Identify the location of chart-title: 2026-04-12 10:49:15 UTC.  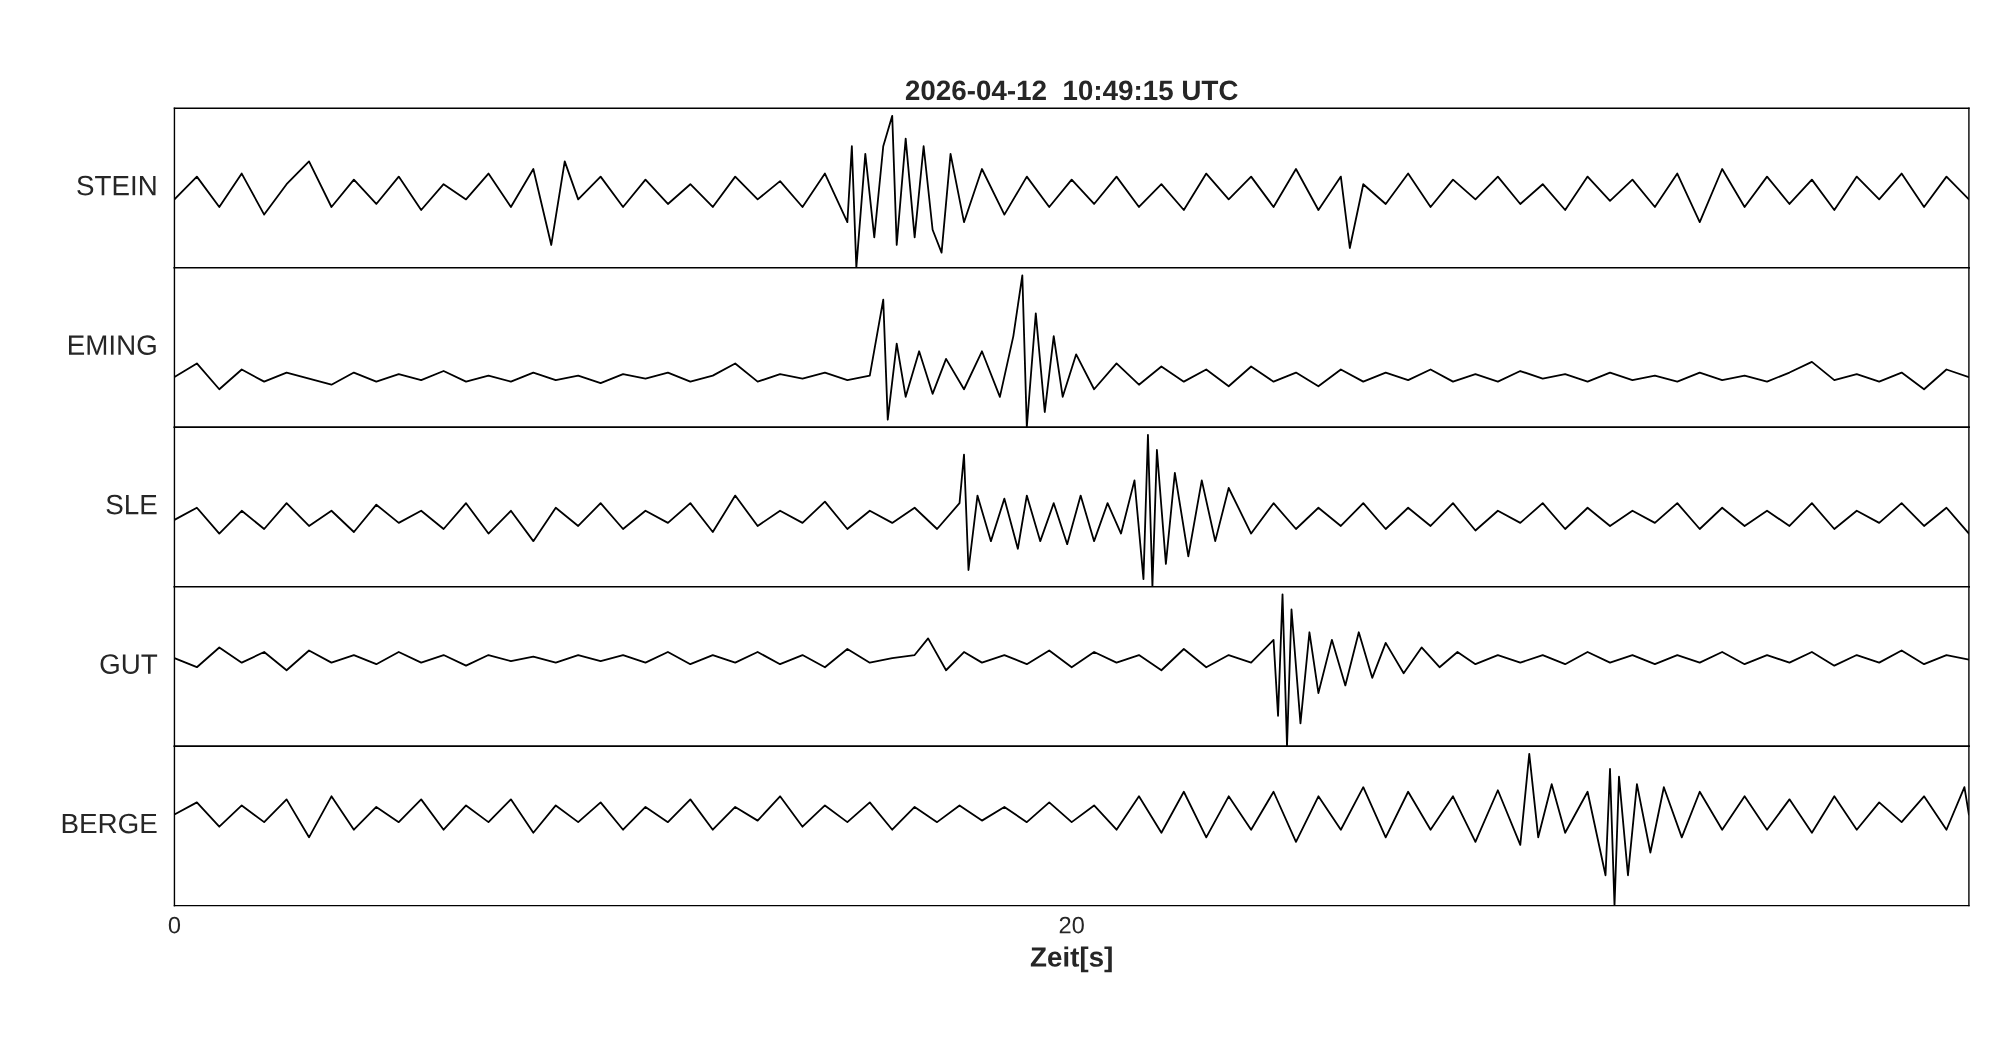
(1071, 90).